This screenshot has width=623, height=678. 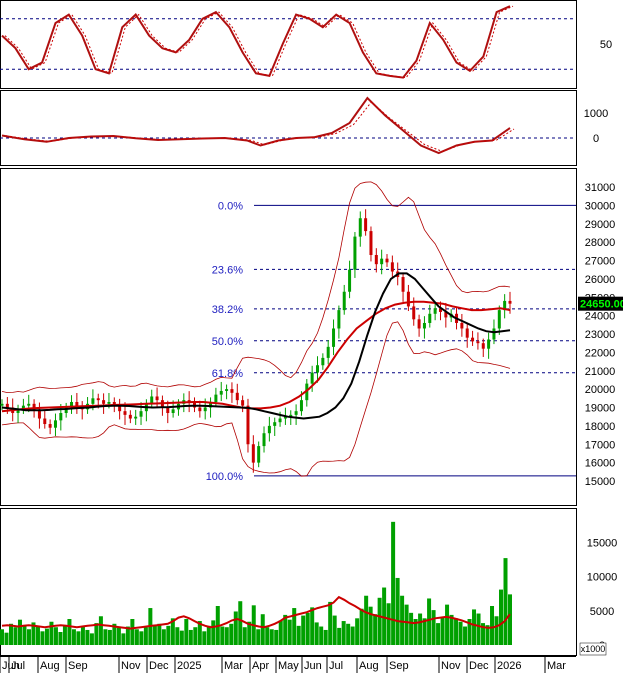 What do you see at coordinates (600, 225) in the screenshot?
I see `y-tick-label: 29000` at bounding box center [600, 225].